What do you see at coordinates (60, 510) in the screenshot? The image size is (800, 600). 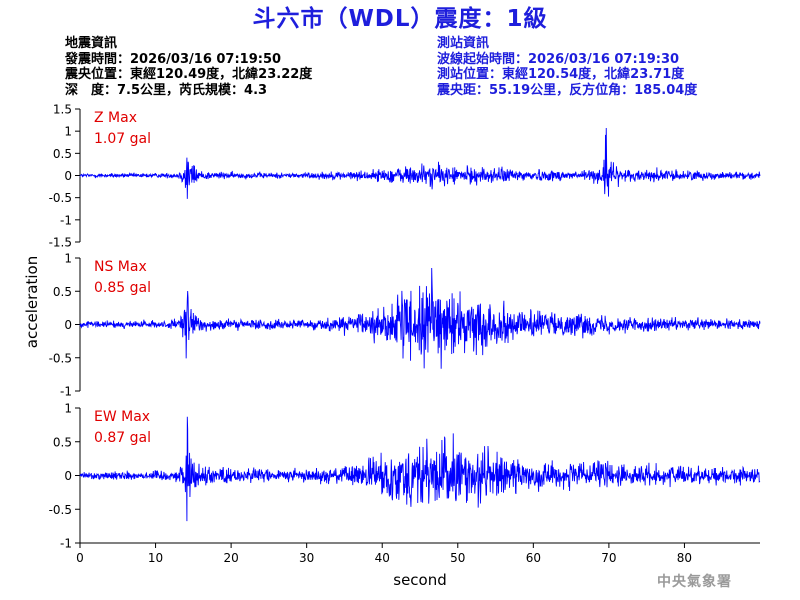 I see `y-tick-label-ew: -0.5` at bounding box center [60, 510].